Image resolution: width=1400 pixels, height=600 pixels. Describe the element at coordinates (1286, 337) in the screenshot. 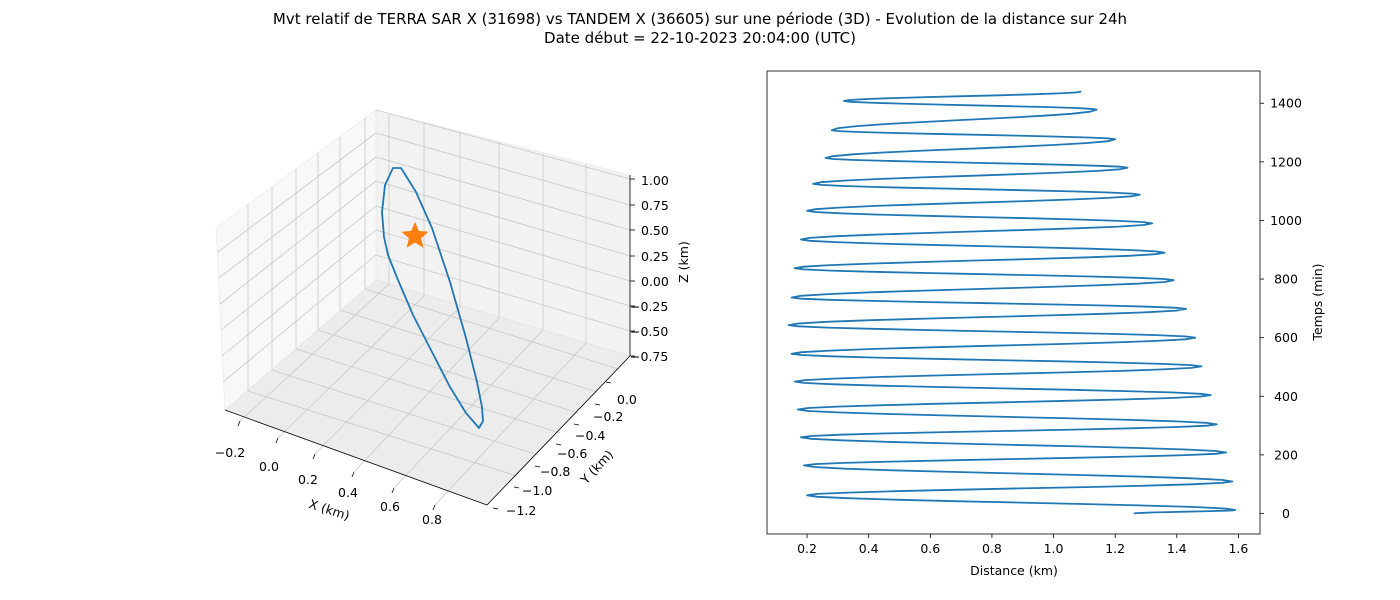

I see `y-tick-label-2d: 600` at that location.